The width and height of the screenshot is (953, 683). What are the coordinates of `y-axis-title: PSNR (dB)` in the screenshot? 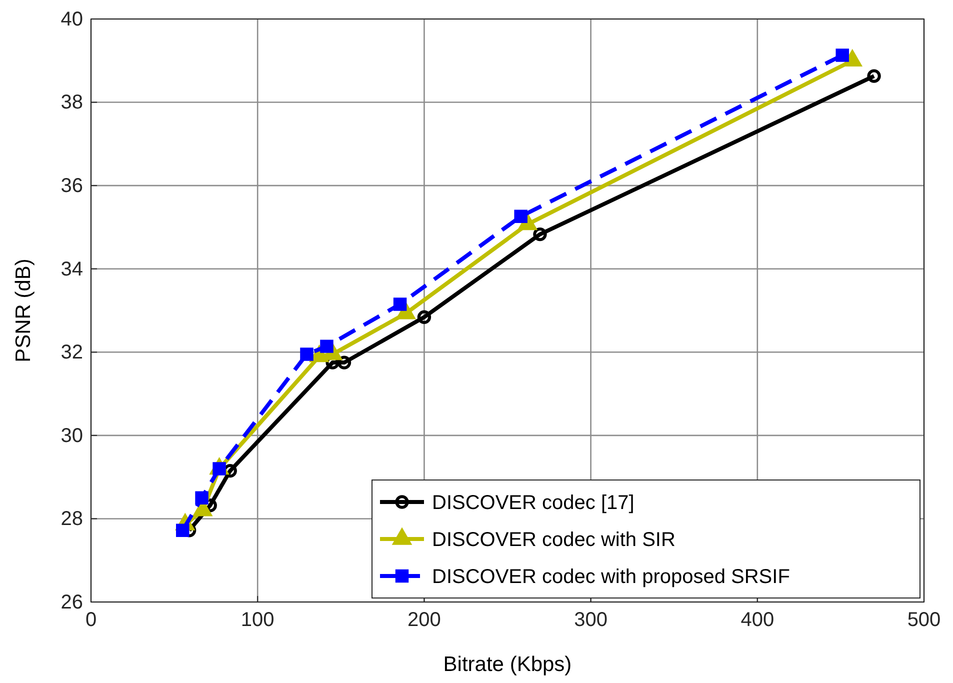 It's located at (23, 310).